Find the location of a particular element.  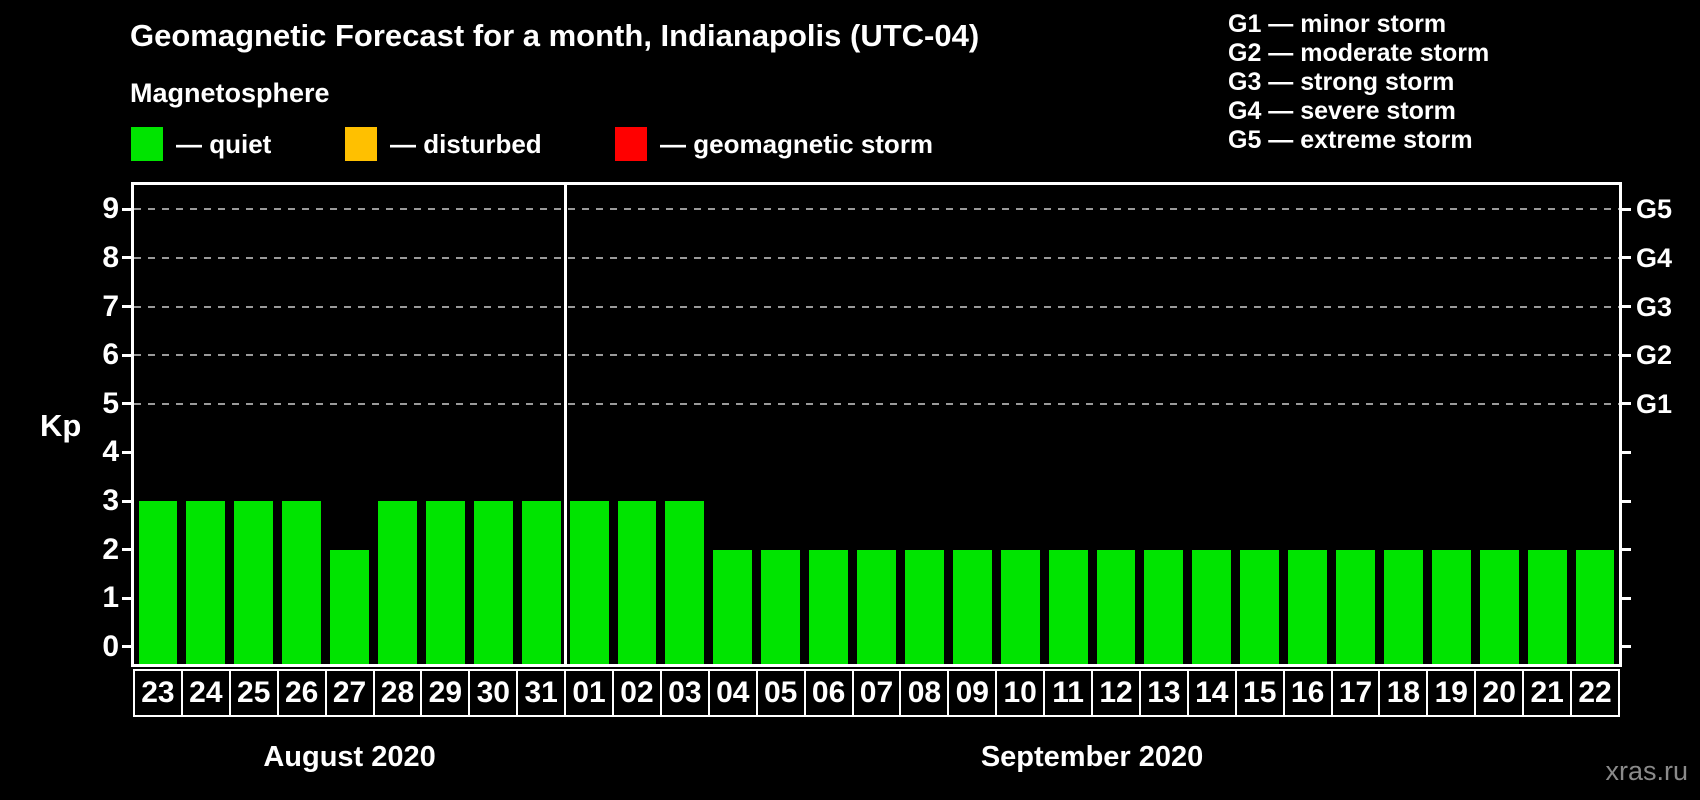

month-label: September 2020 is located at coordinates (1092, 757).